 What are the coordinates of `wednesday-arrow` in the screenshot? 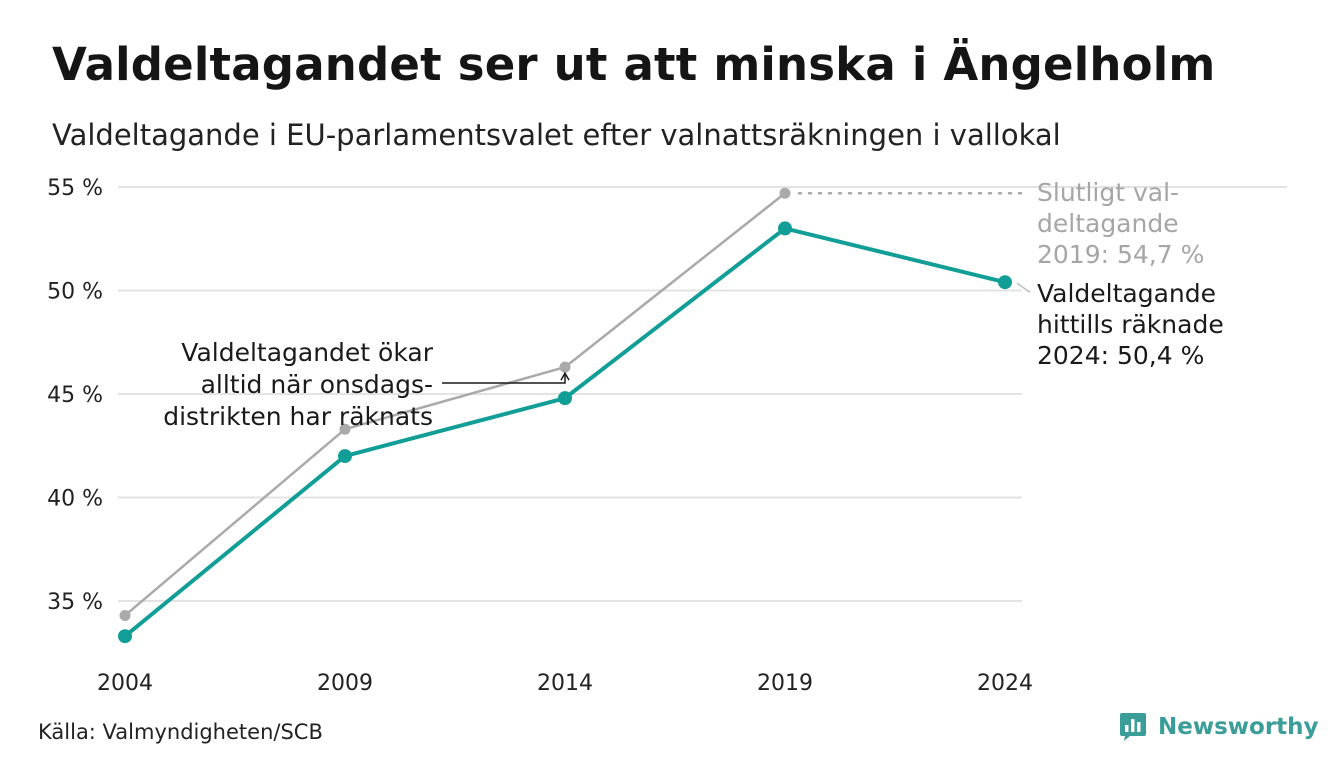 It's located at (504, 379).